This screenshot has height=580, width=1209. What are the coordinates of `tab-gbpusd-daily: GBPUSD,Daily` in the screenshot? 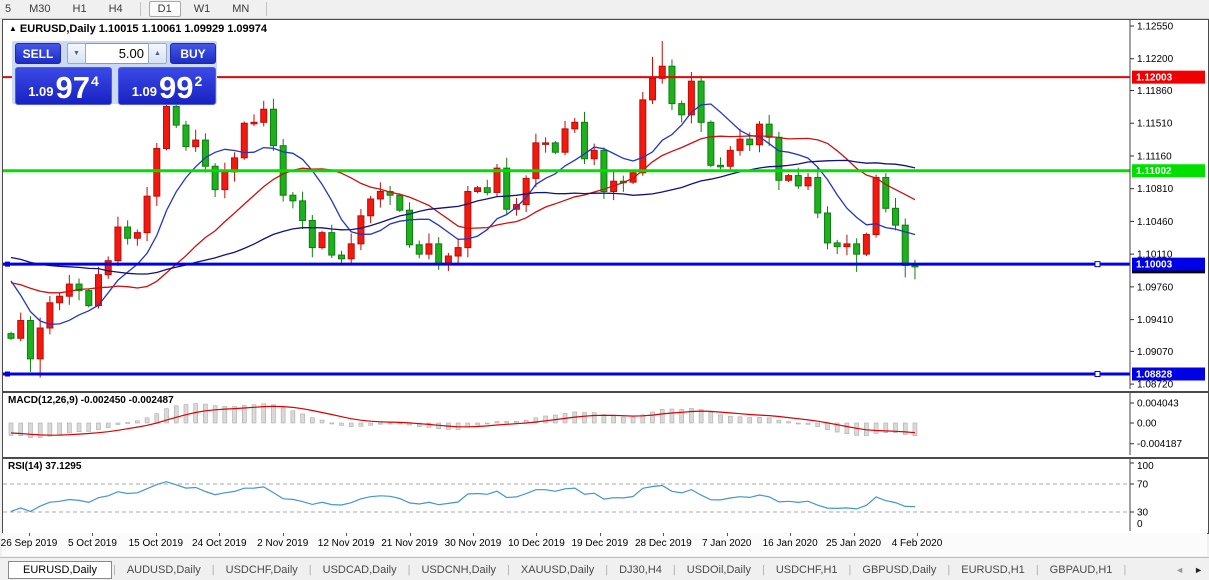 It's located at (899, 569).